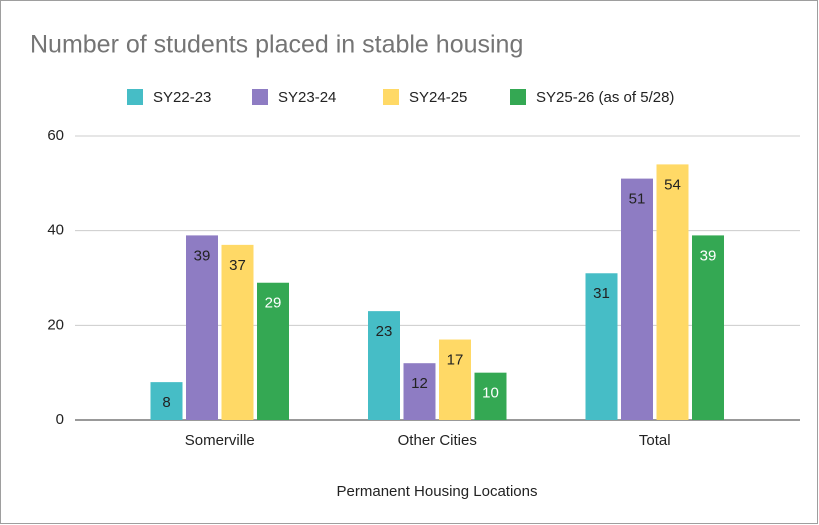 Image resolution: width=819 pixels, height=525 pixels. What do you see at coordinates (419, 383) in the screenshot?
I see `data-label: 12` at bounding box center [419, 383].